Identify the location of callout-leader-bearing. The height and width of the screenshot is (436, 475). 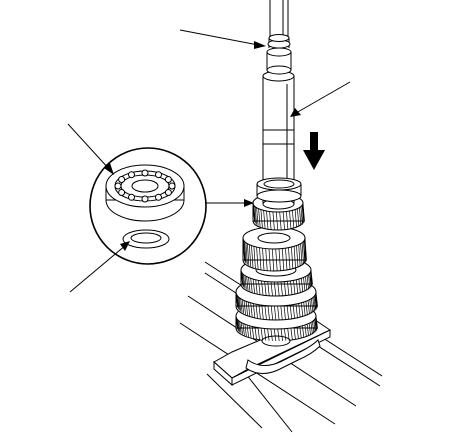
(90, 149).